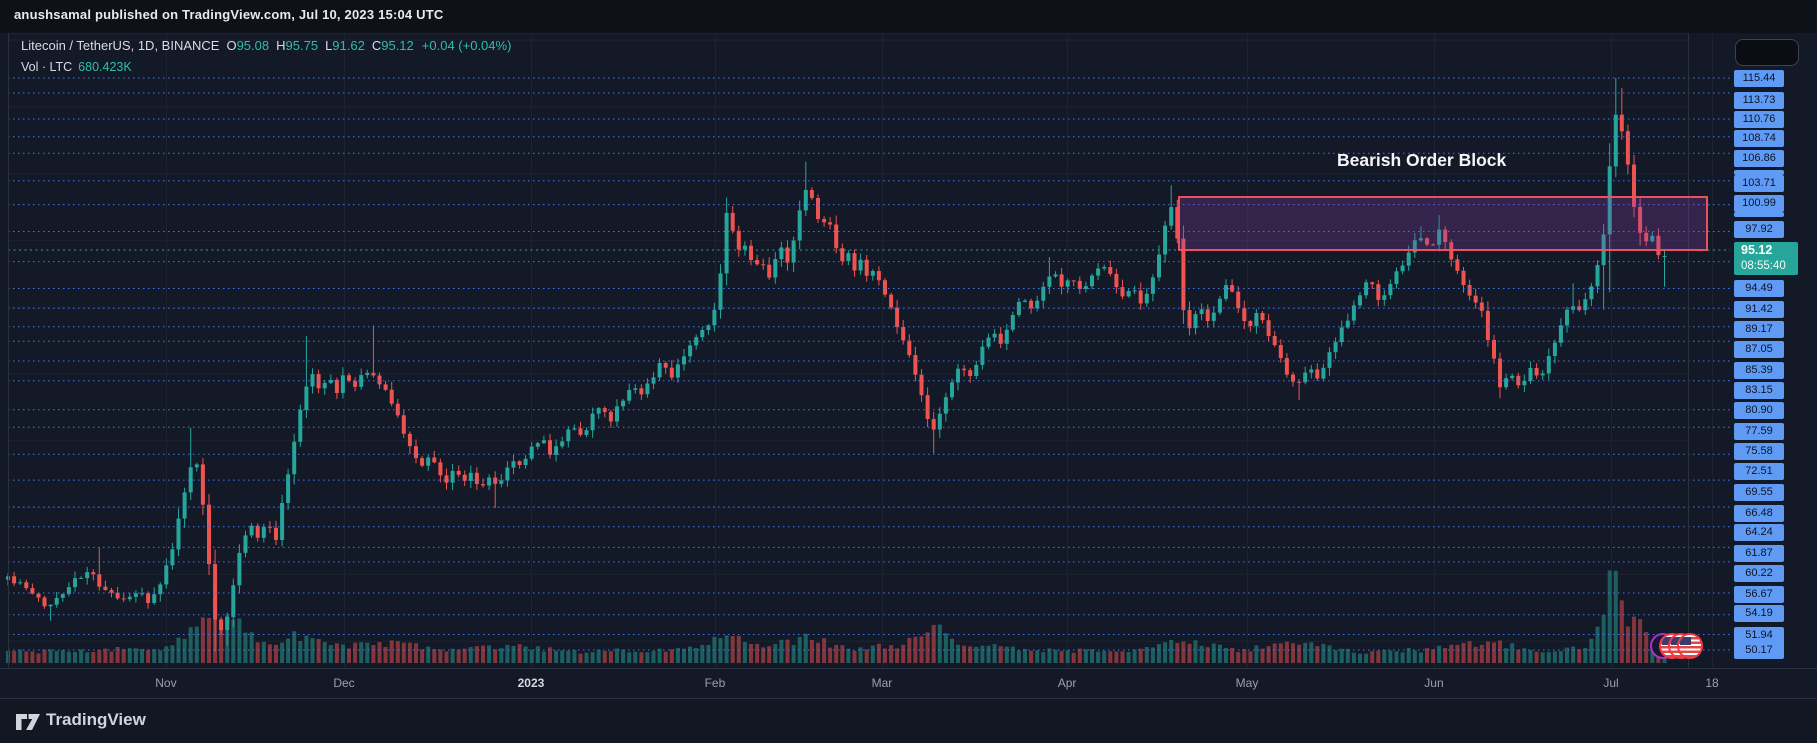  What do you see at coordinates (1247, 683) in the screenshot?
I see `time-axis-tick: May` at bounding box center [1247, 683].